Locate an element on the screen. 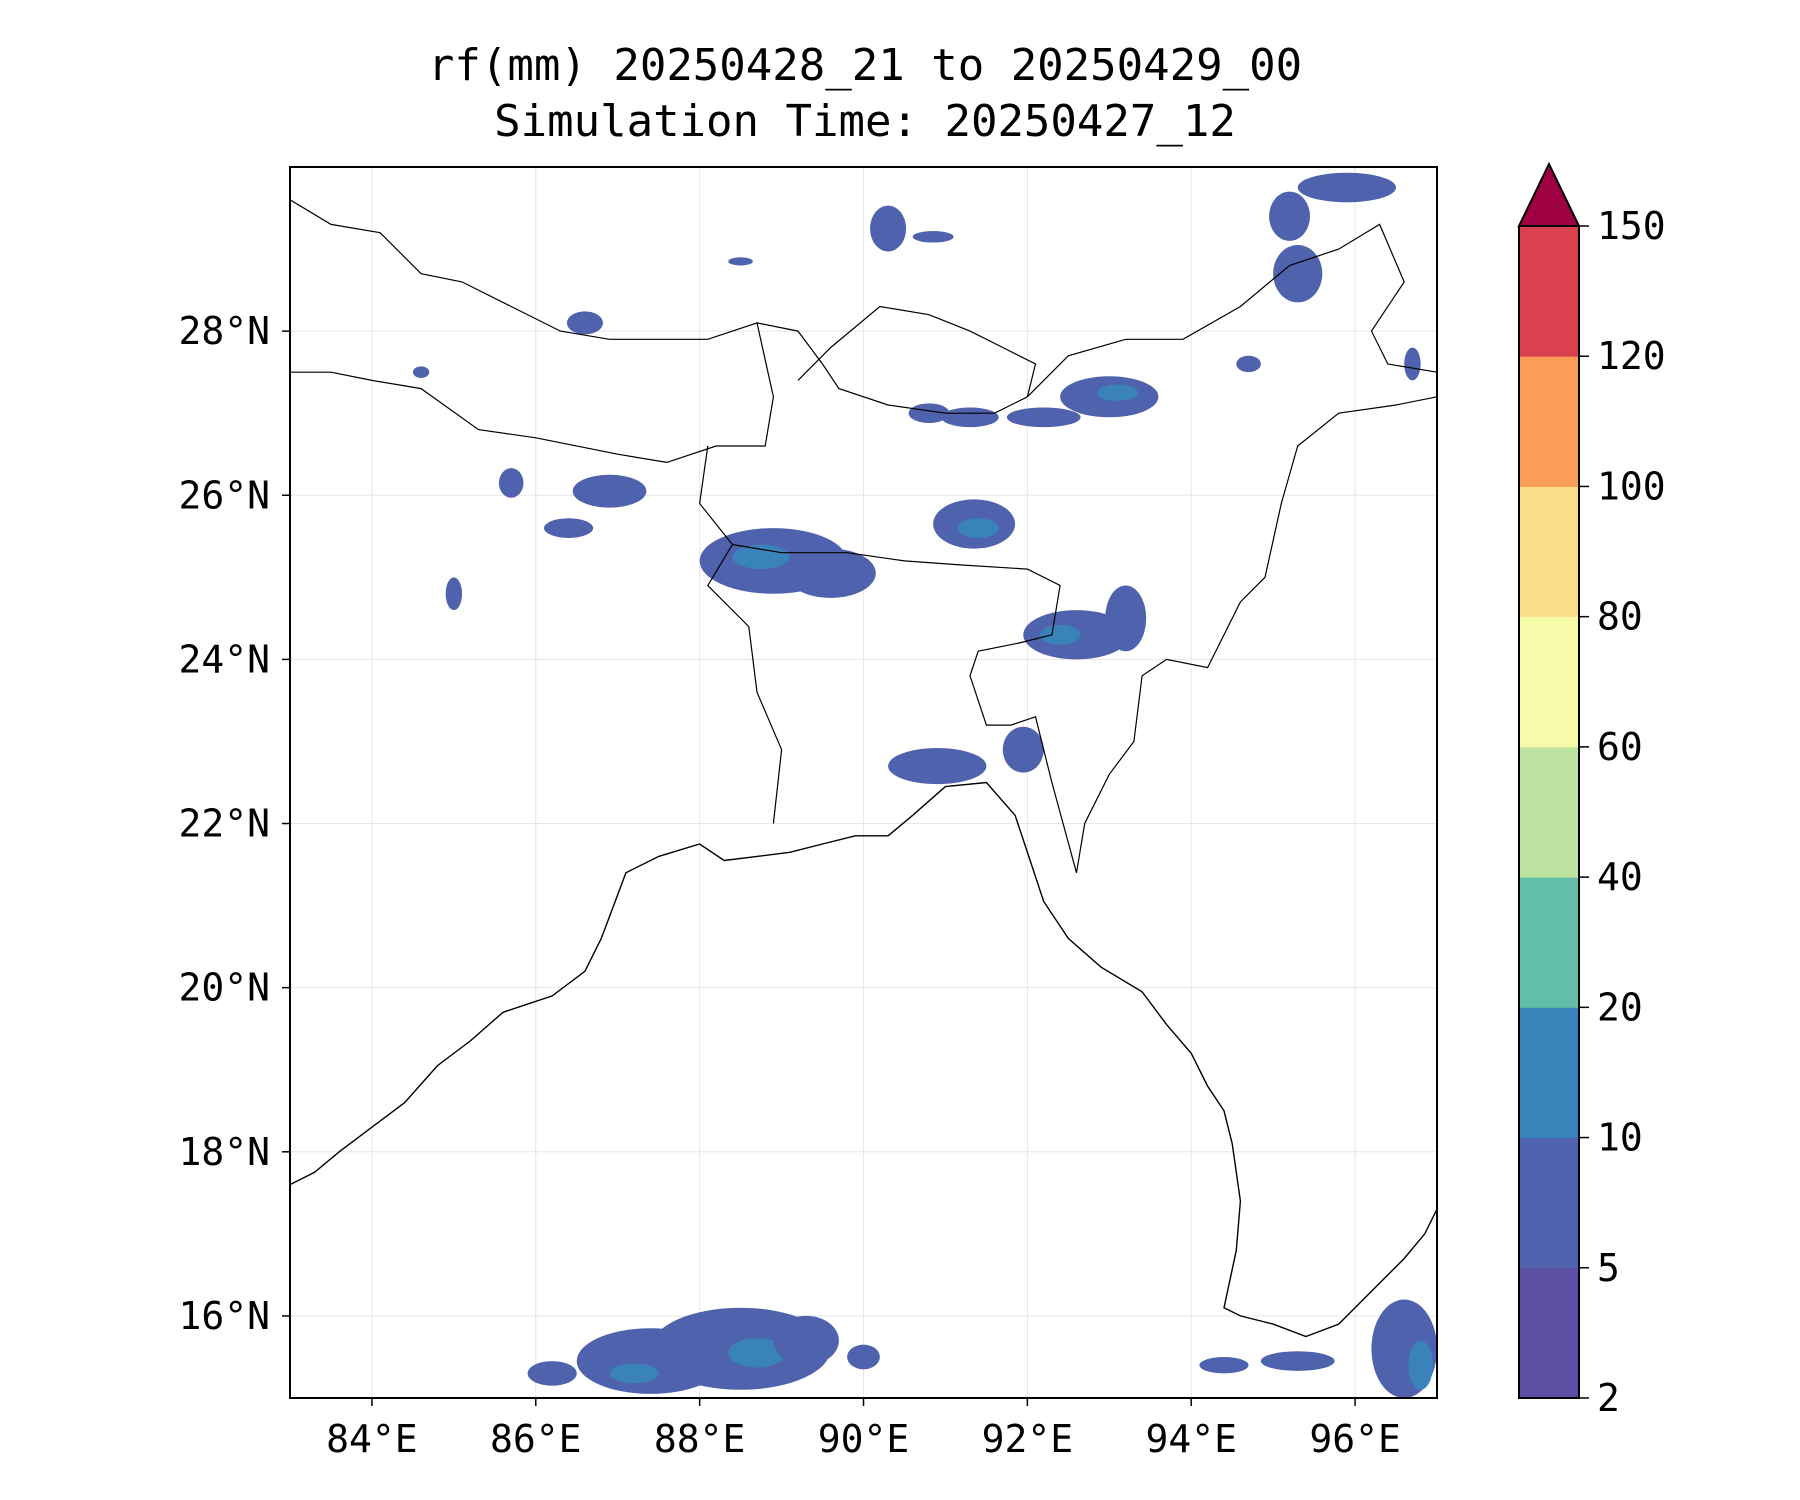 The image size is (1800, 1500). colorbar-tick-label: 100 is located at coordinates (1631, 486).